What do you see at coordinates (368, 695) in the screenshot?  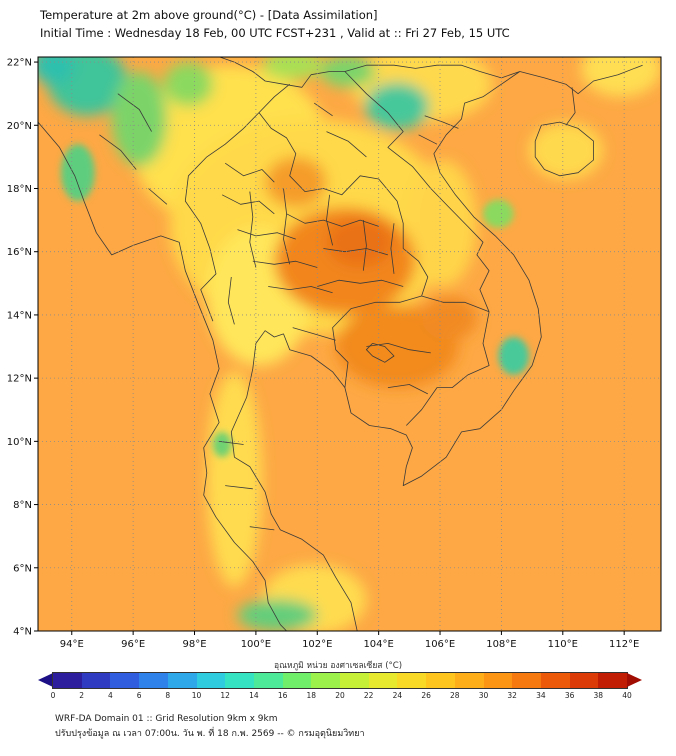 I see `colorbar-tick-label: 22` at bounding box center [368, 695].